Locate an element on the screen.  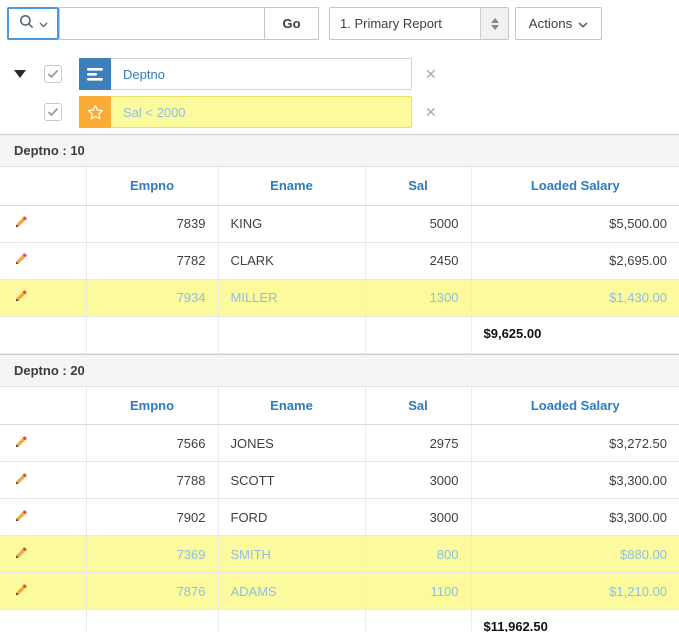
control-break-pill: Deptno is located at coordinates (245, 74).